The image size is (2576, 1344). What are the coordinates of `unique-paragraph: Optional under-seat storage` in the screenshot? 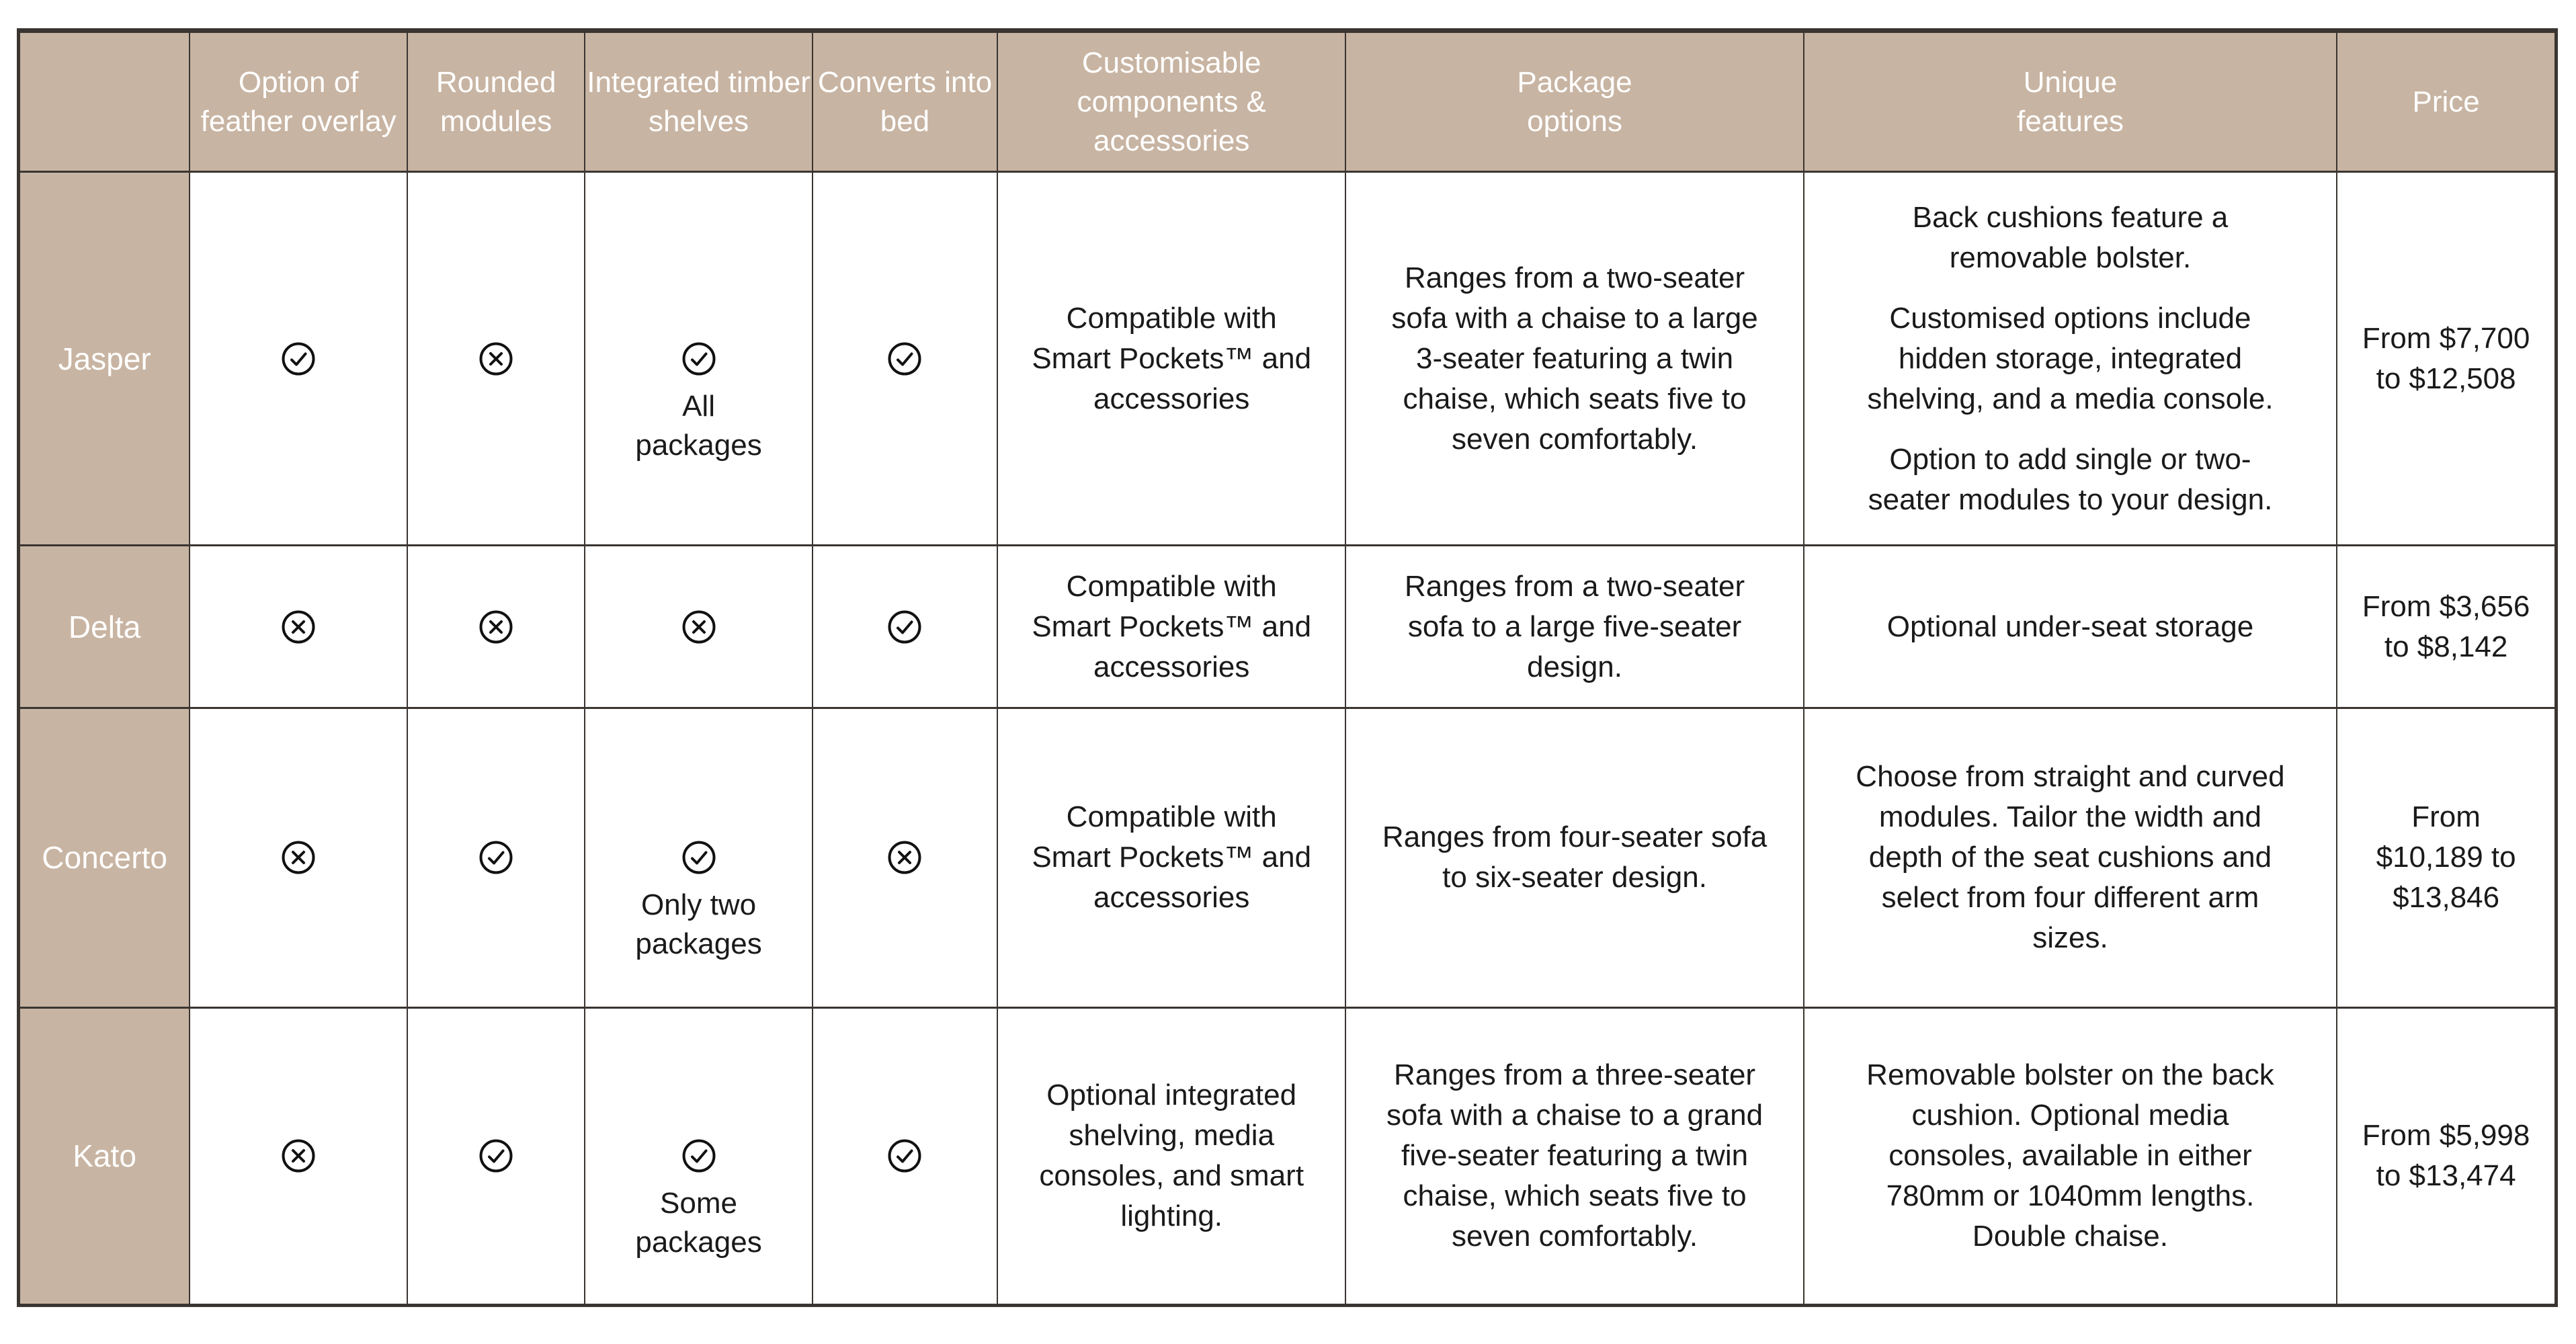 It's located at (2070, 627).